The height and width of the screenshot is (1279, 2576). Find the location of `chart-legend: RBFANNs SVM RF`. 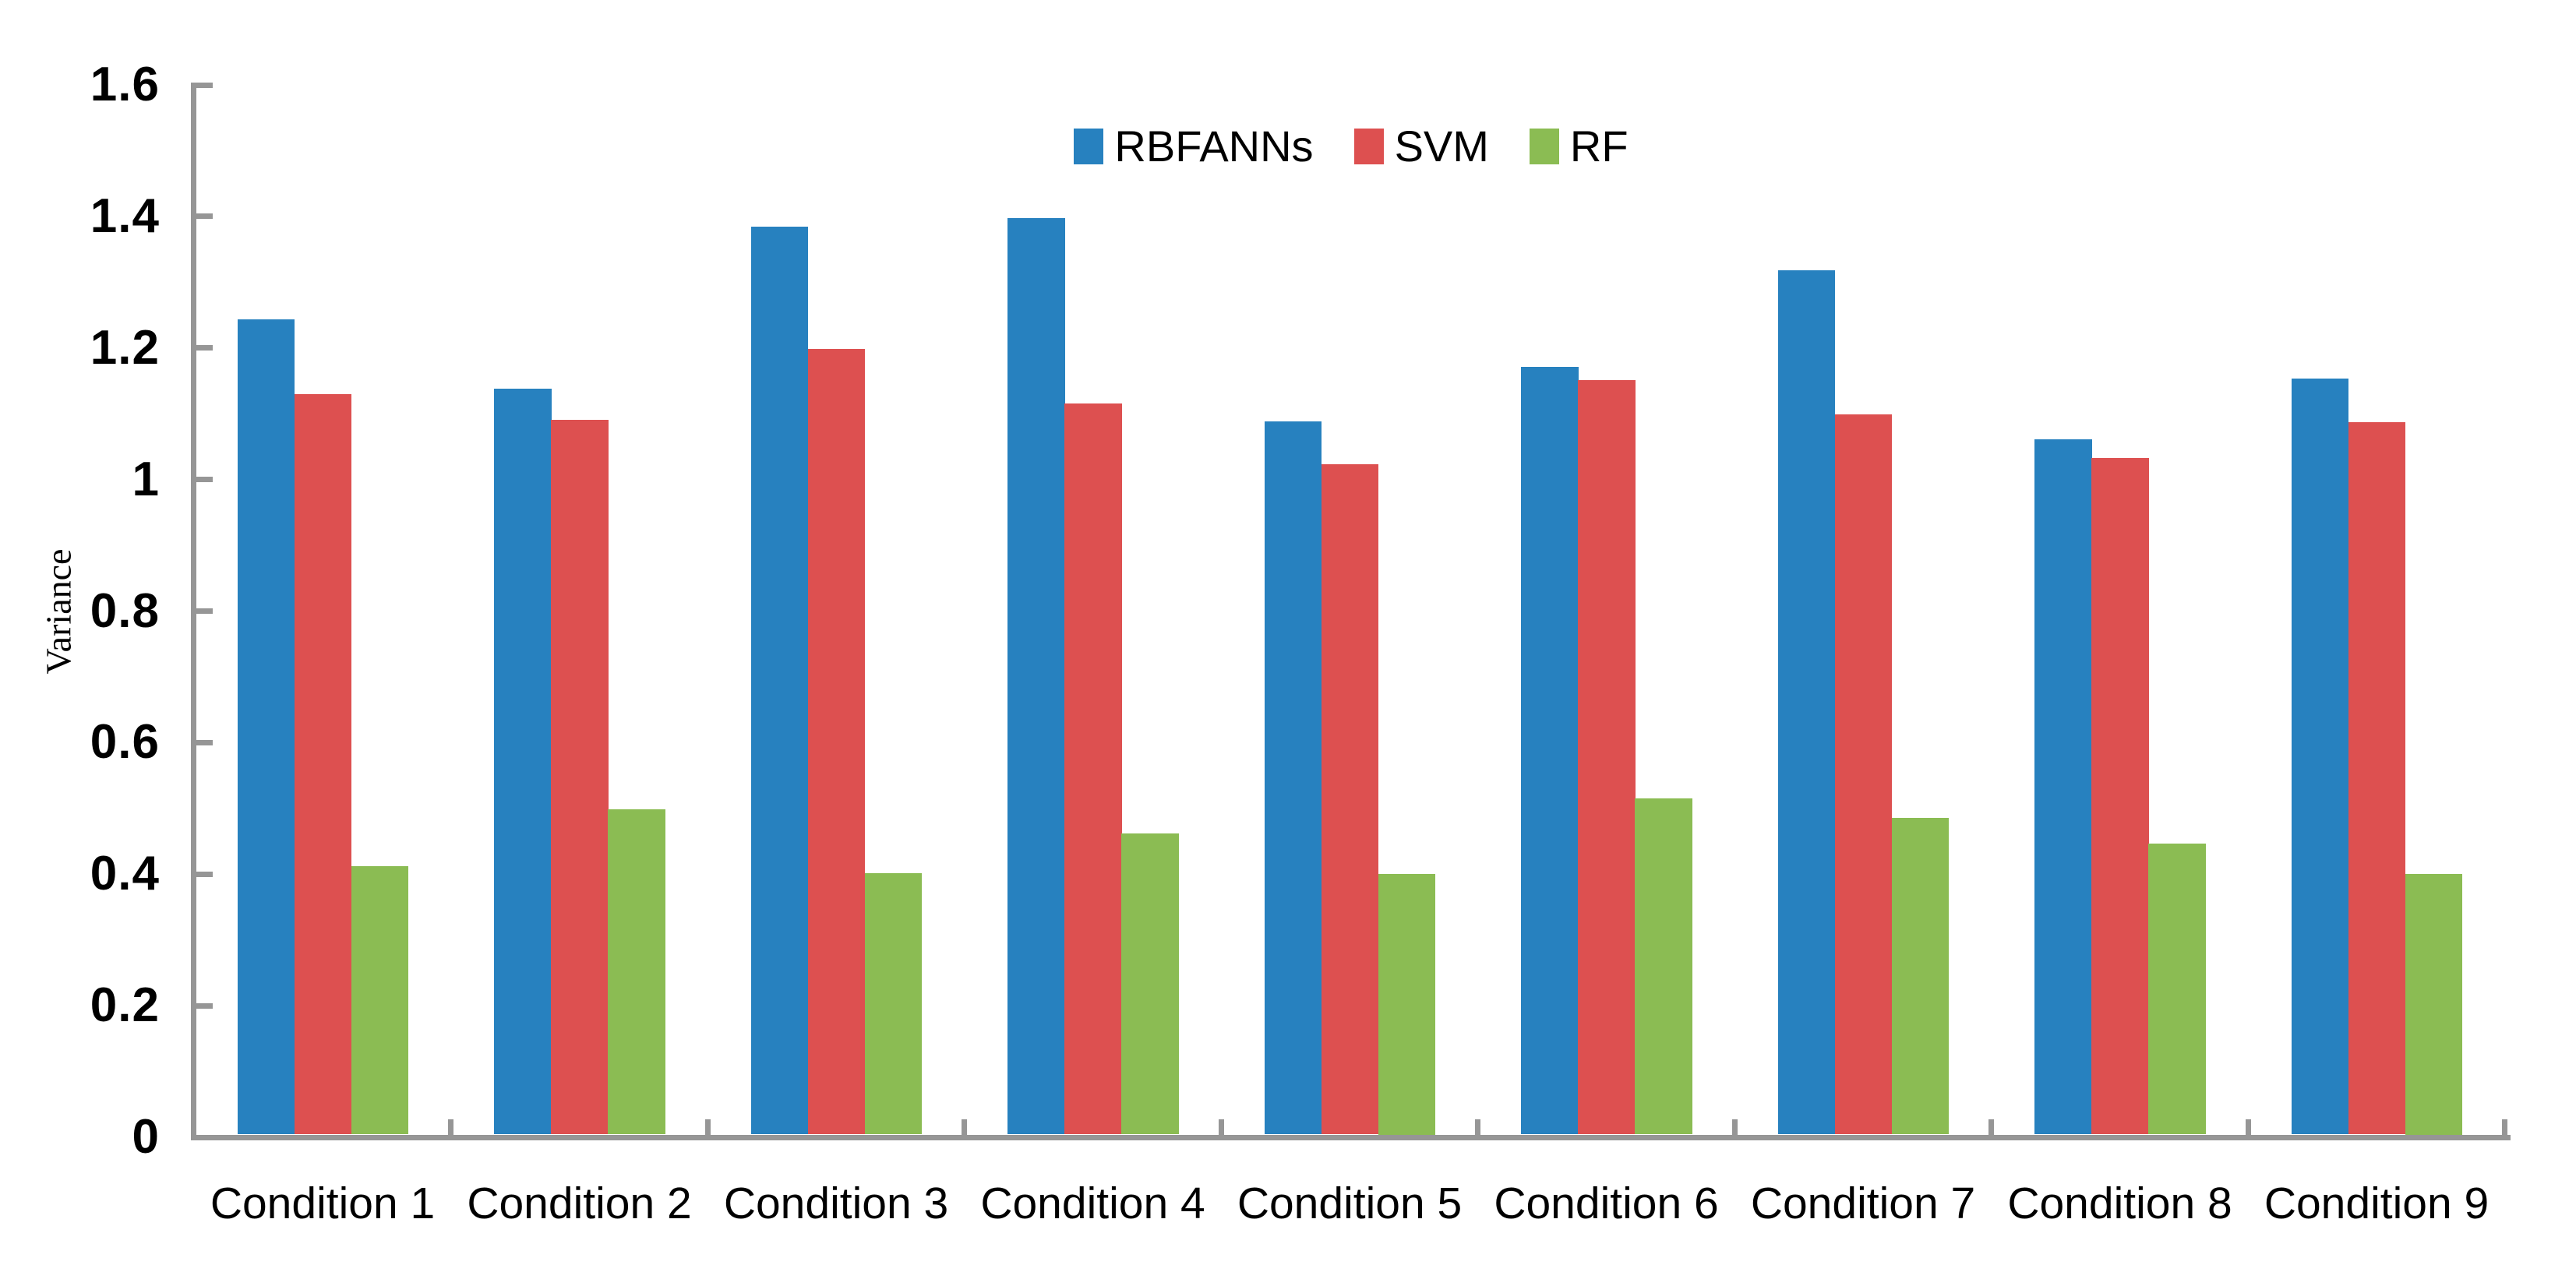

chart-legend: RBFANNs SVM RF is located at coordinates (1351, 147).